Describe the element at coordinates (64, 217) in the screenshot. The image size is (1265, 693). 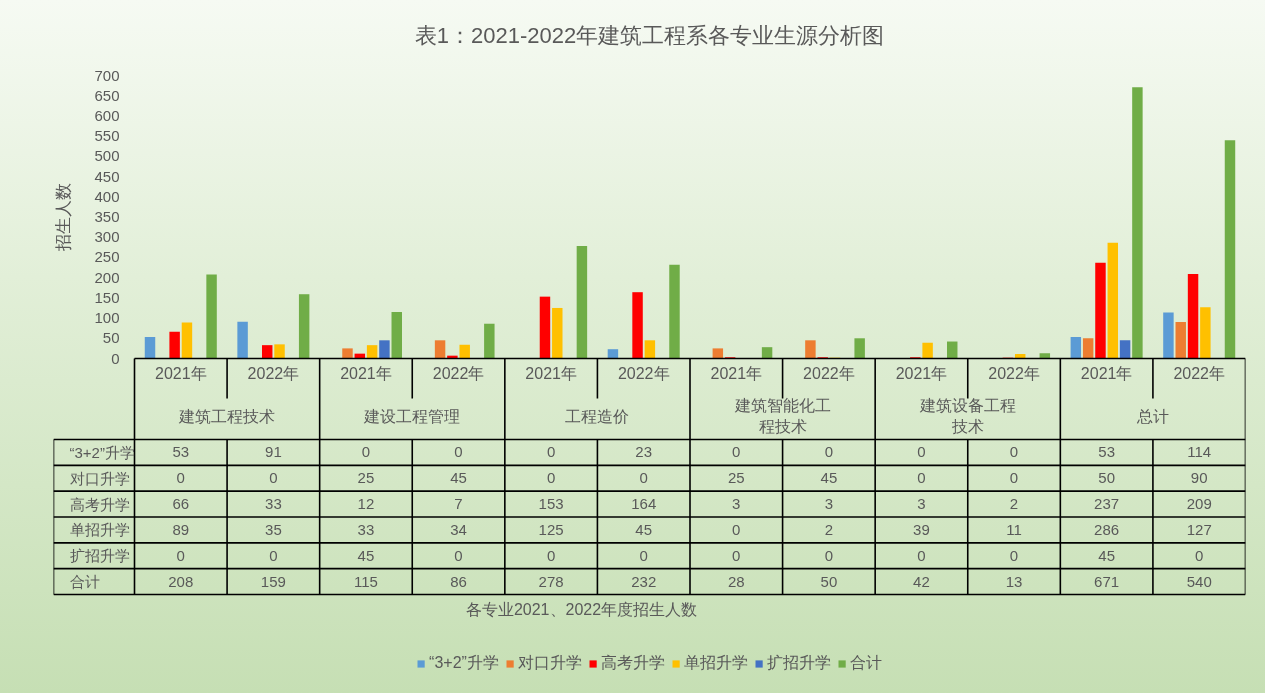
I see `y-axis-title: 招生人数` at that location.